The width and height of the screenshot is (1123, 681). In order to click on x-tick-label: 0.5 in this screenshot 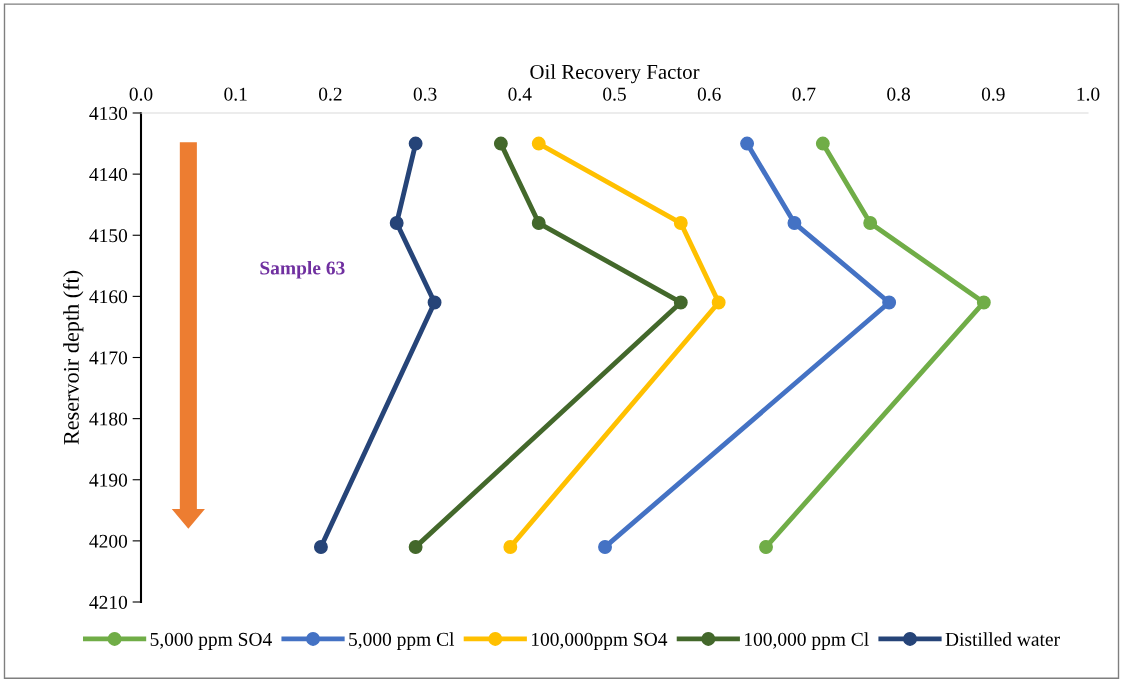, I will do `click(614, 94)`.